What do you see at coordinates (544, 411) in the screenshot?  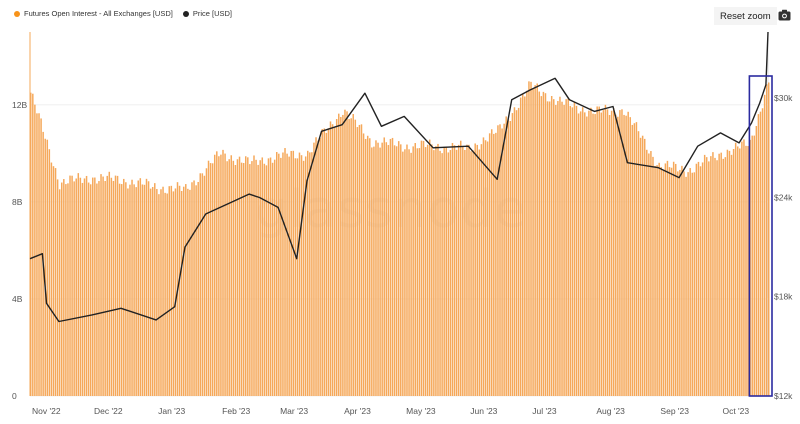 I see `x-tick-label: Jul '23` at bounding box center [544, 411].